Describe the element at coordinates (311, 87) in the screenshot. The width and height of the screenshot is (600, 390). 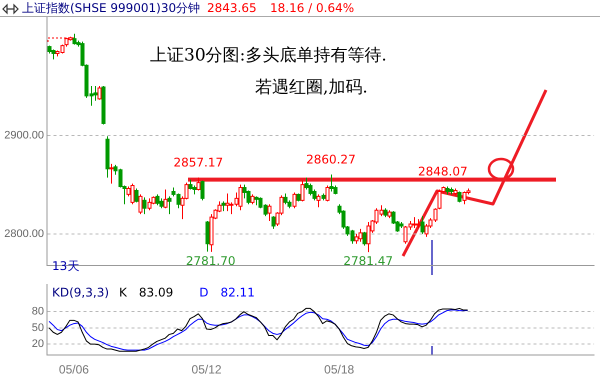
I see `annotation: 若遇红圈,加码.` at that location.